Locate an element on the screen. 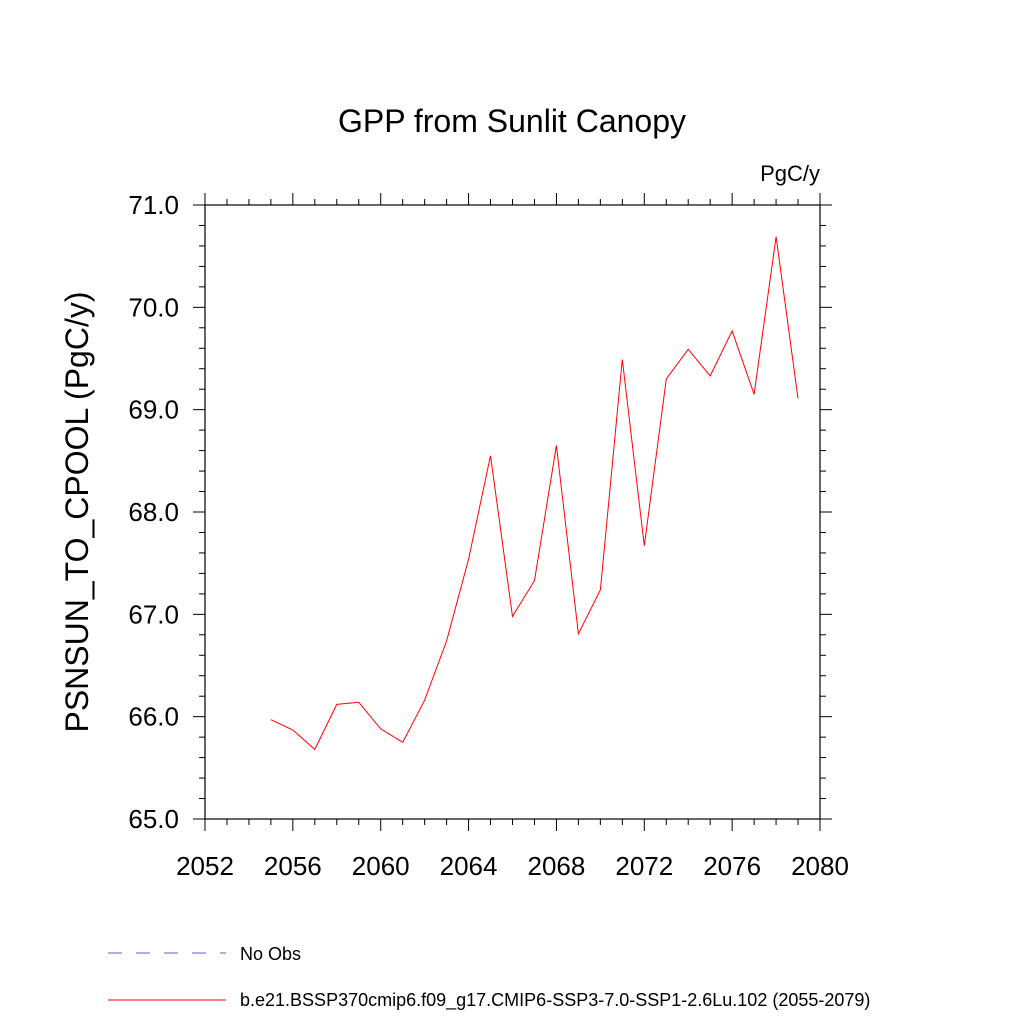 The image size is (1024, 1024). y-axis-label: PSNSUN_TO_CPOOL (PgC/y) is located at coordinates (77, 512).